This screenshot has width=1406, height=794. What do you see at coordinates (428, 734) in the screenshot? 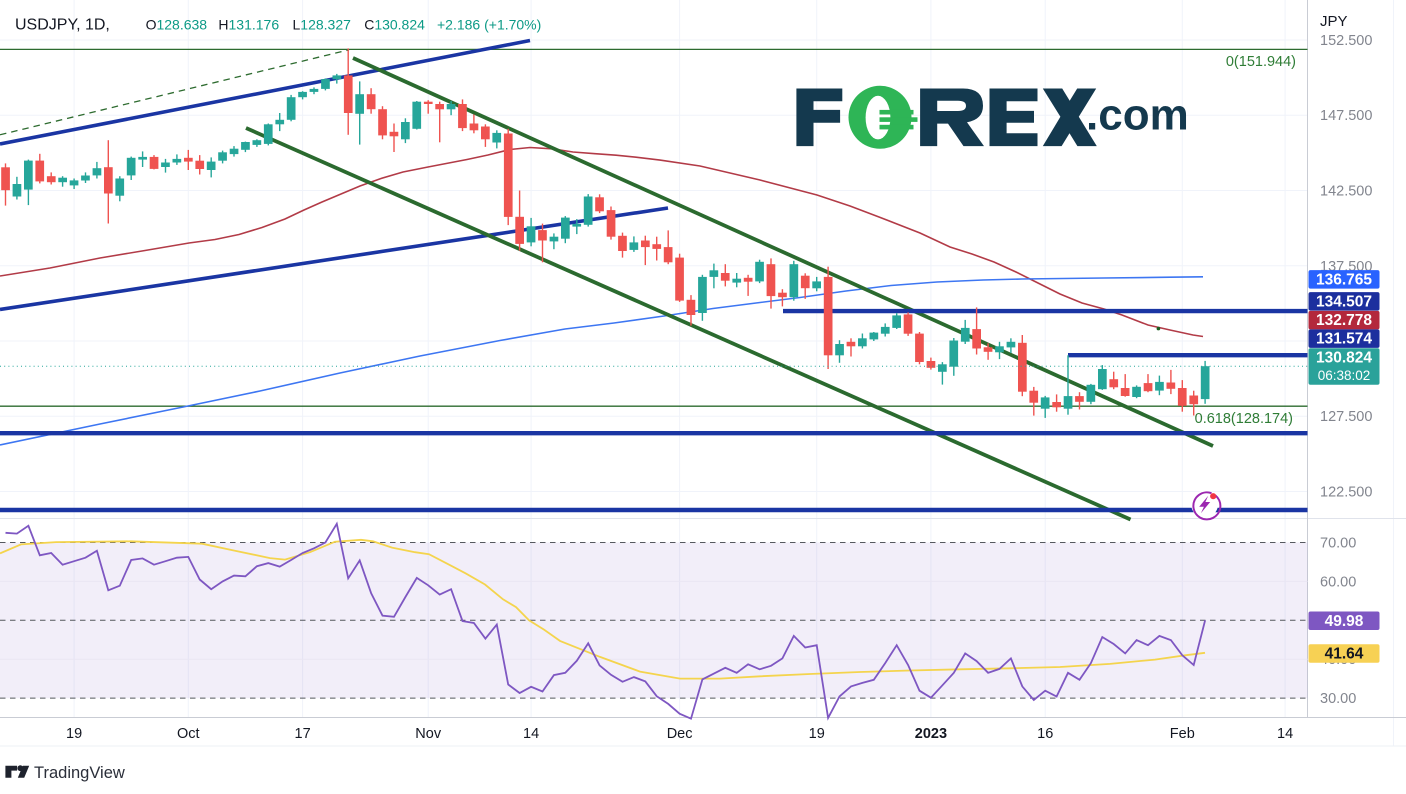
I see `svg-text: Nov` at bounding box center [428, 734].